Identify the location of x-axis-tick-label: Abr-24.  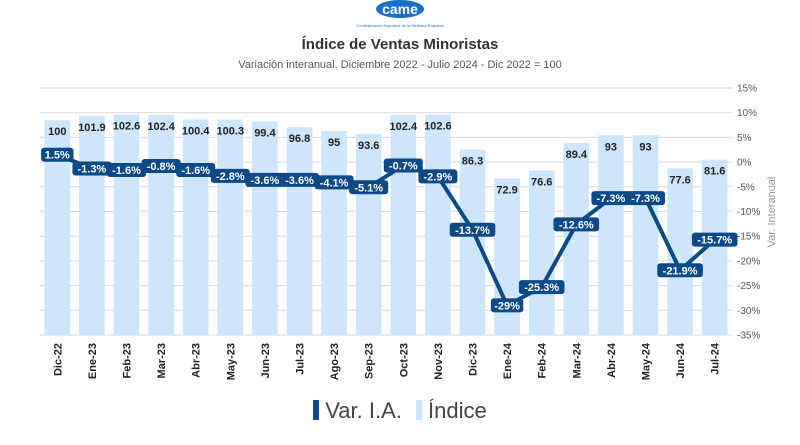
(612, 360).